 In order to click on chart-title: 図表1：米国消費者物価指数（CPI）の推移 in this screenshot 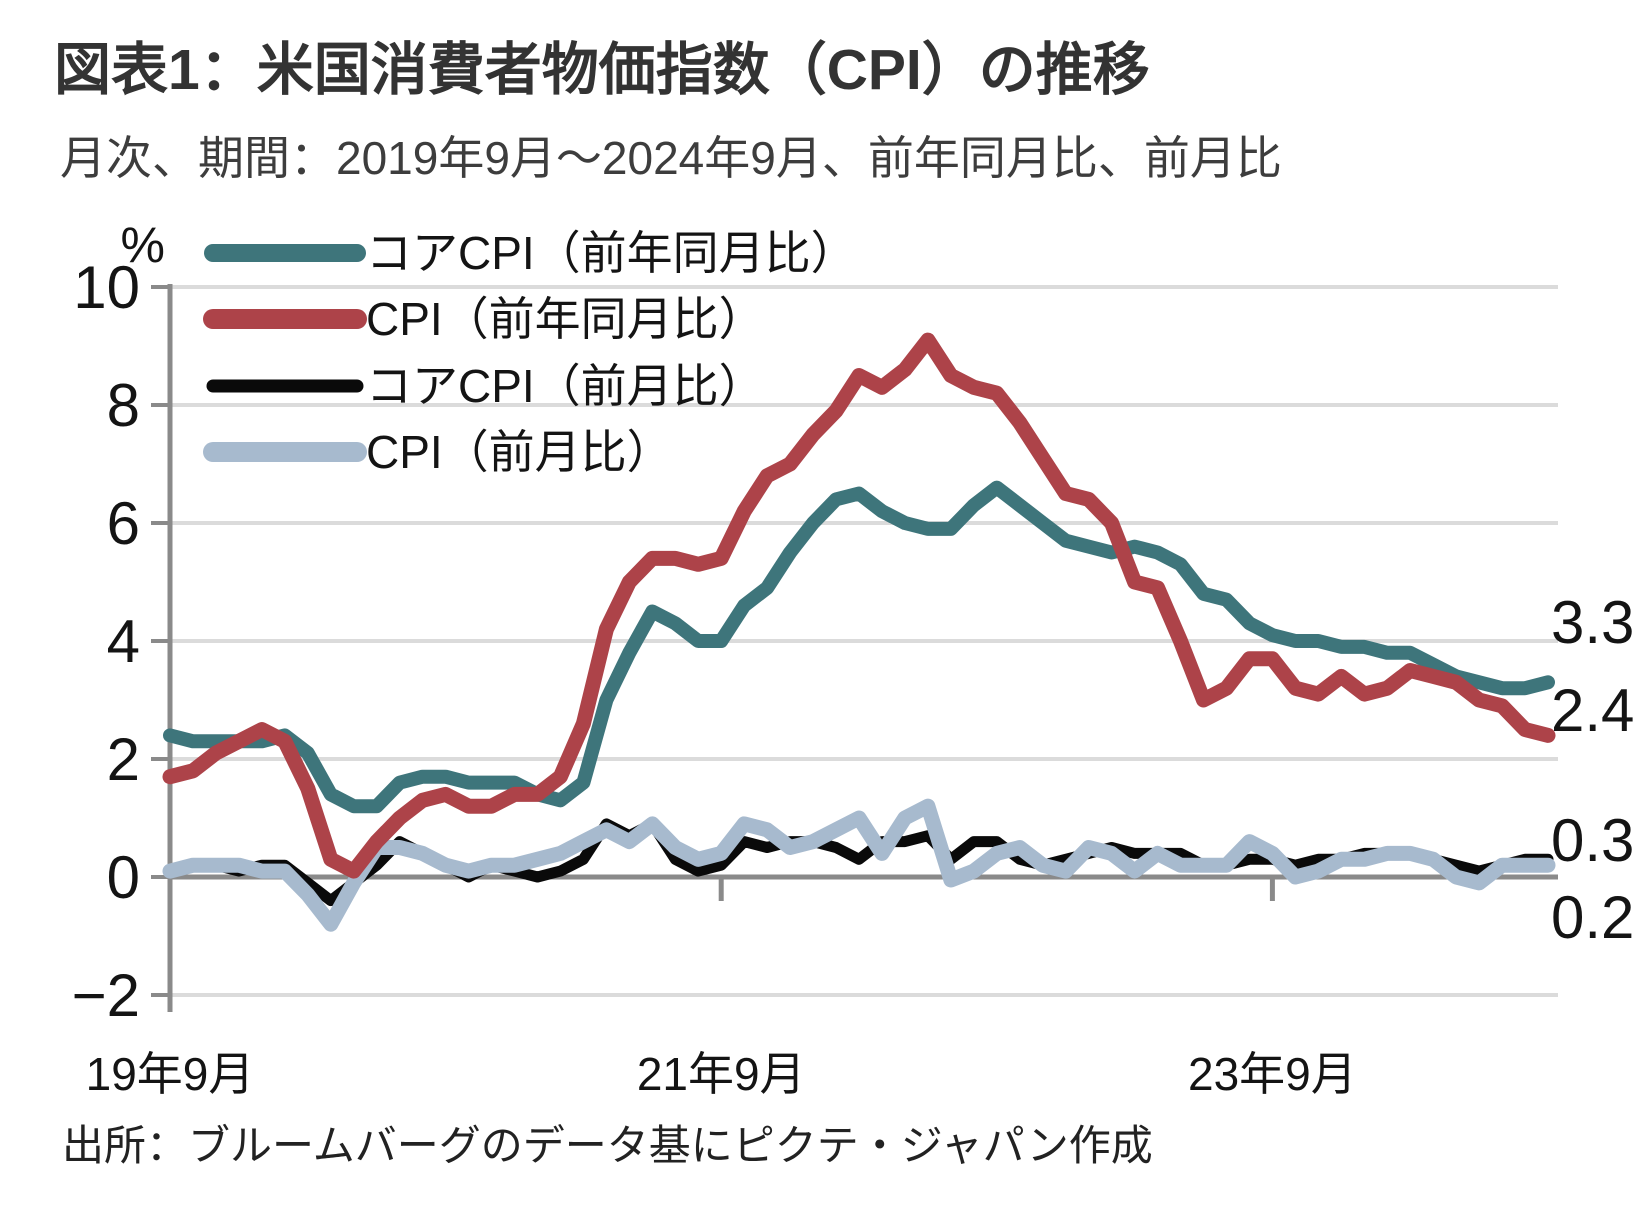, I will do `click(602, 70)`.